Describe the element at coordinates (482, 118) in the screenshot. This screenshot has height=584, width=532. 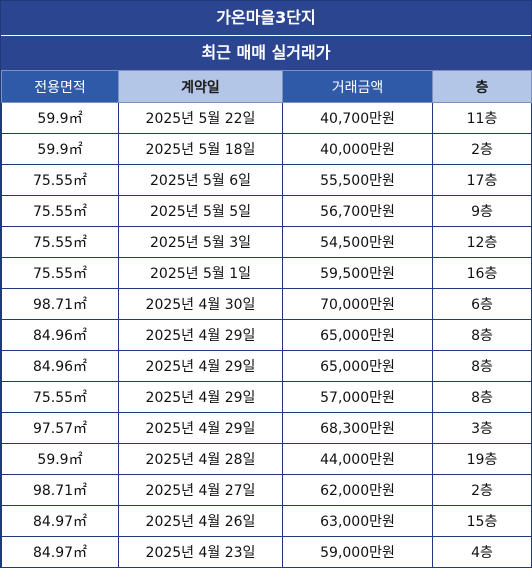
I see `cell-floor: 11층` at that location.